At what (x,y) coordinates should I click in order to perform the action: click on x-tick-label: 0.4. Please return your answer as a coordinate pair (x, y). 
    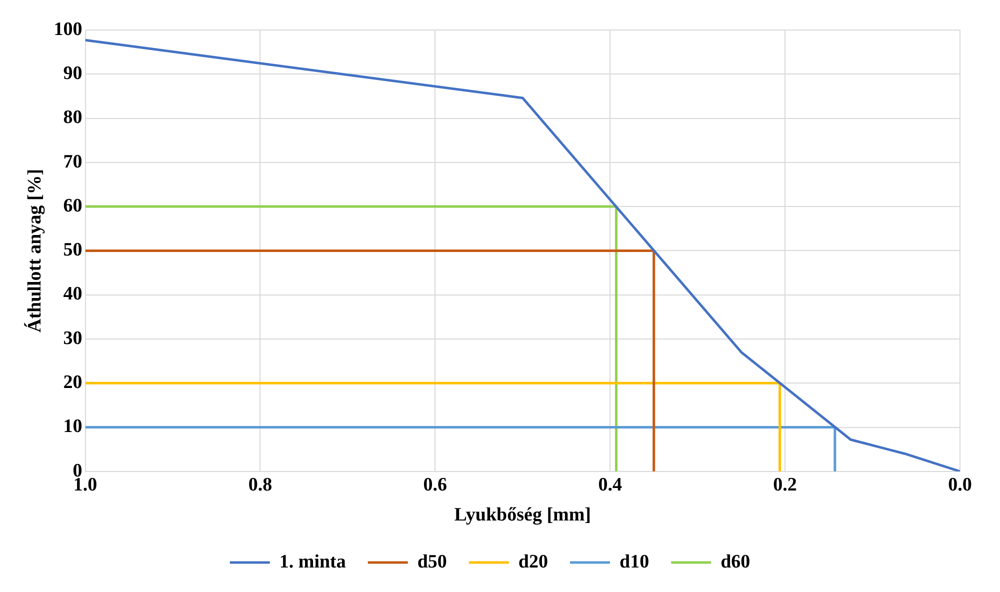
    Looking at the image, I should click on (610, 485).